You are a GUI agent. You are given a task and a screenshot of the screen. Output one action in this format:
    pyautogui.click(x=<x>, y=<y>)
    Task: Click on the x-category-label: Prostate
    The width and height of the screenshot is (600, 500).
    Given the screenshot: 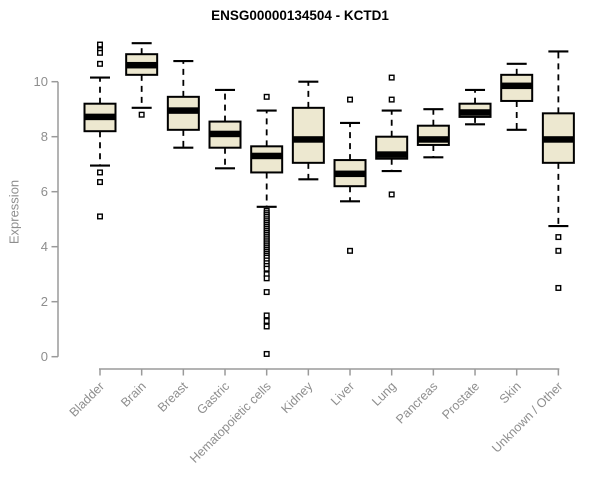 What is the action you would take?
    pyautogui.click(x=460, y=400)
    